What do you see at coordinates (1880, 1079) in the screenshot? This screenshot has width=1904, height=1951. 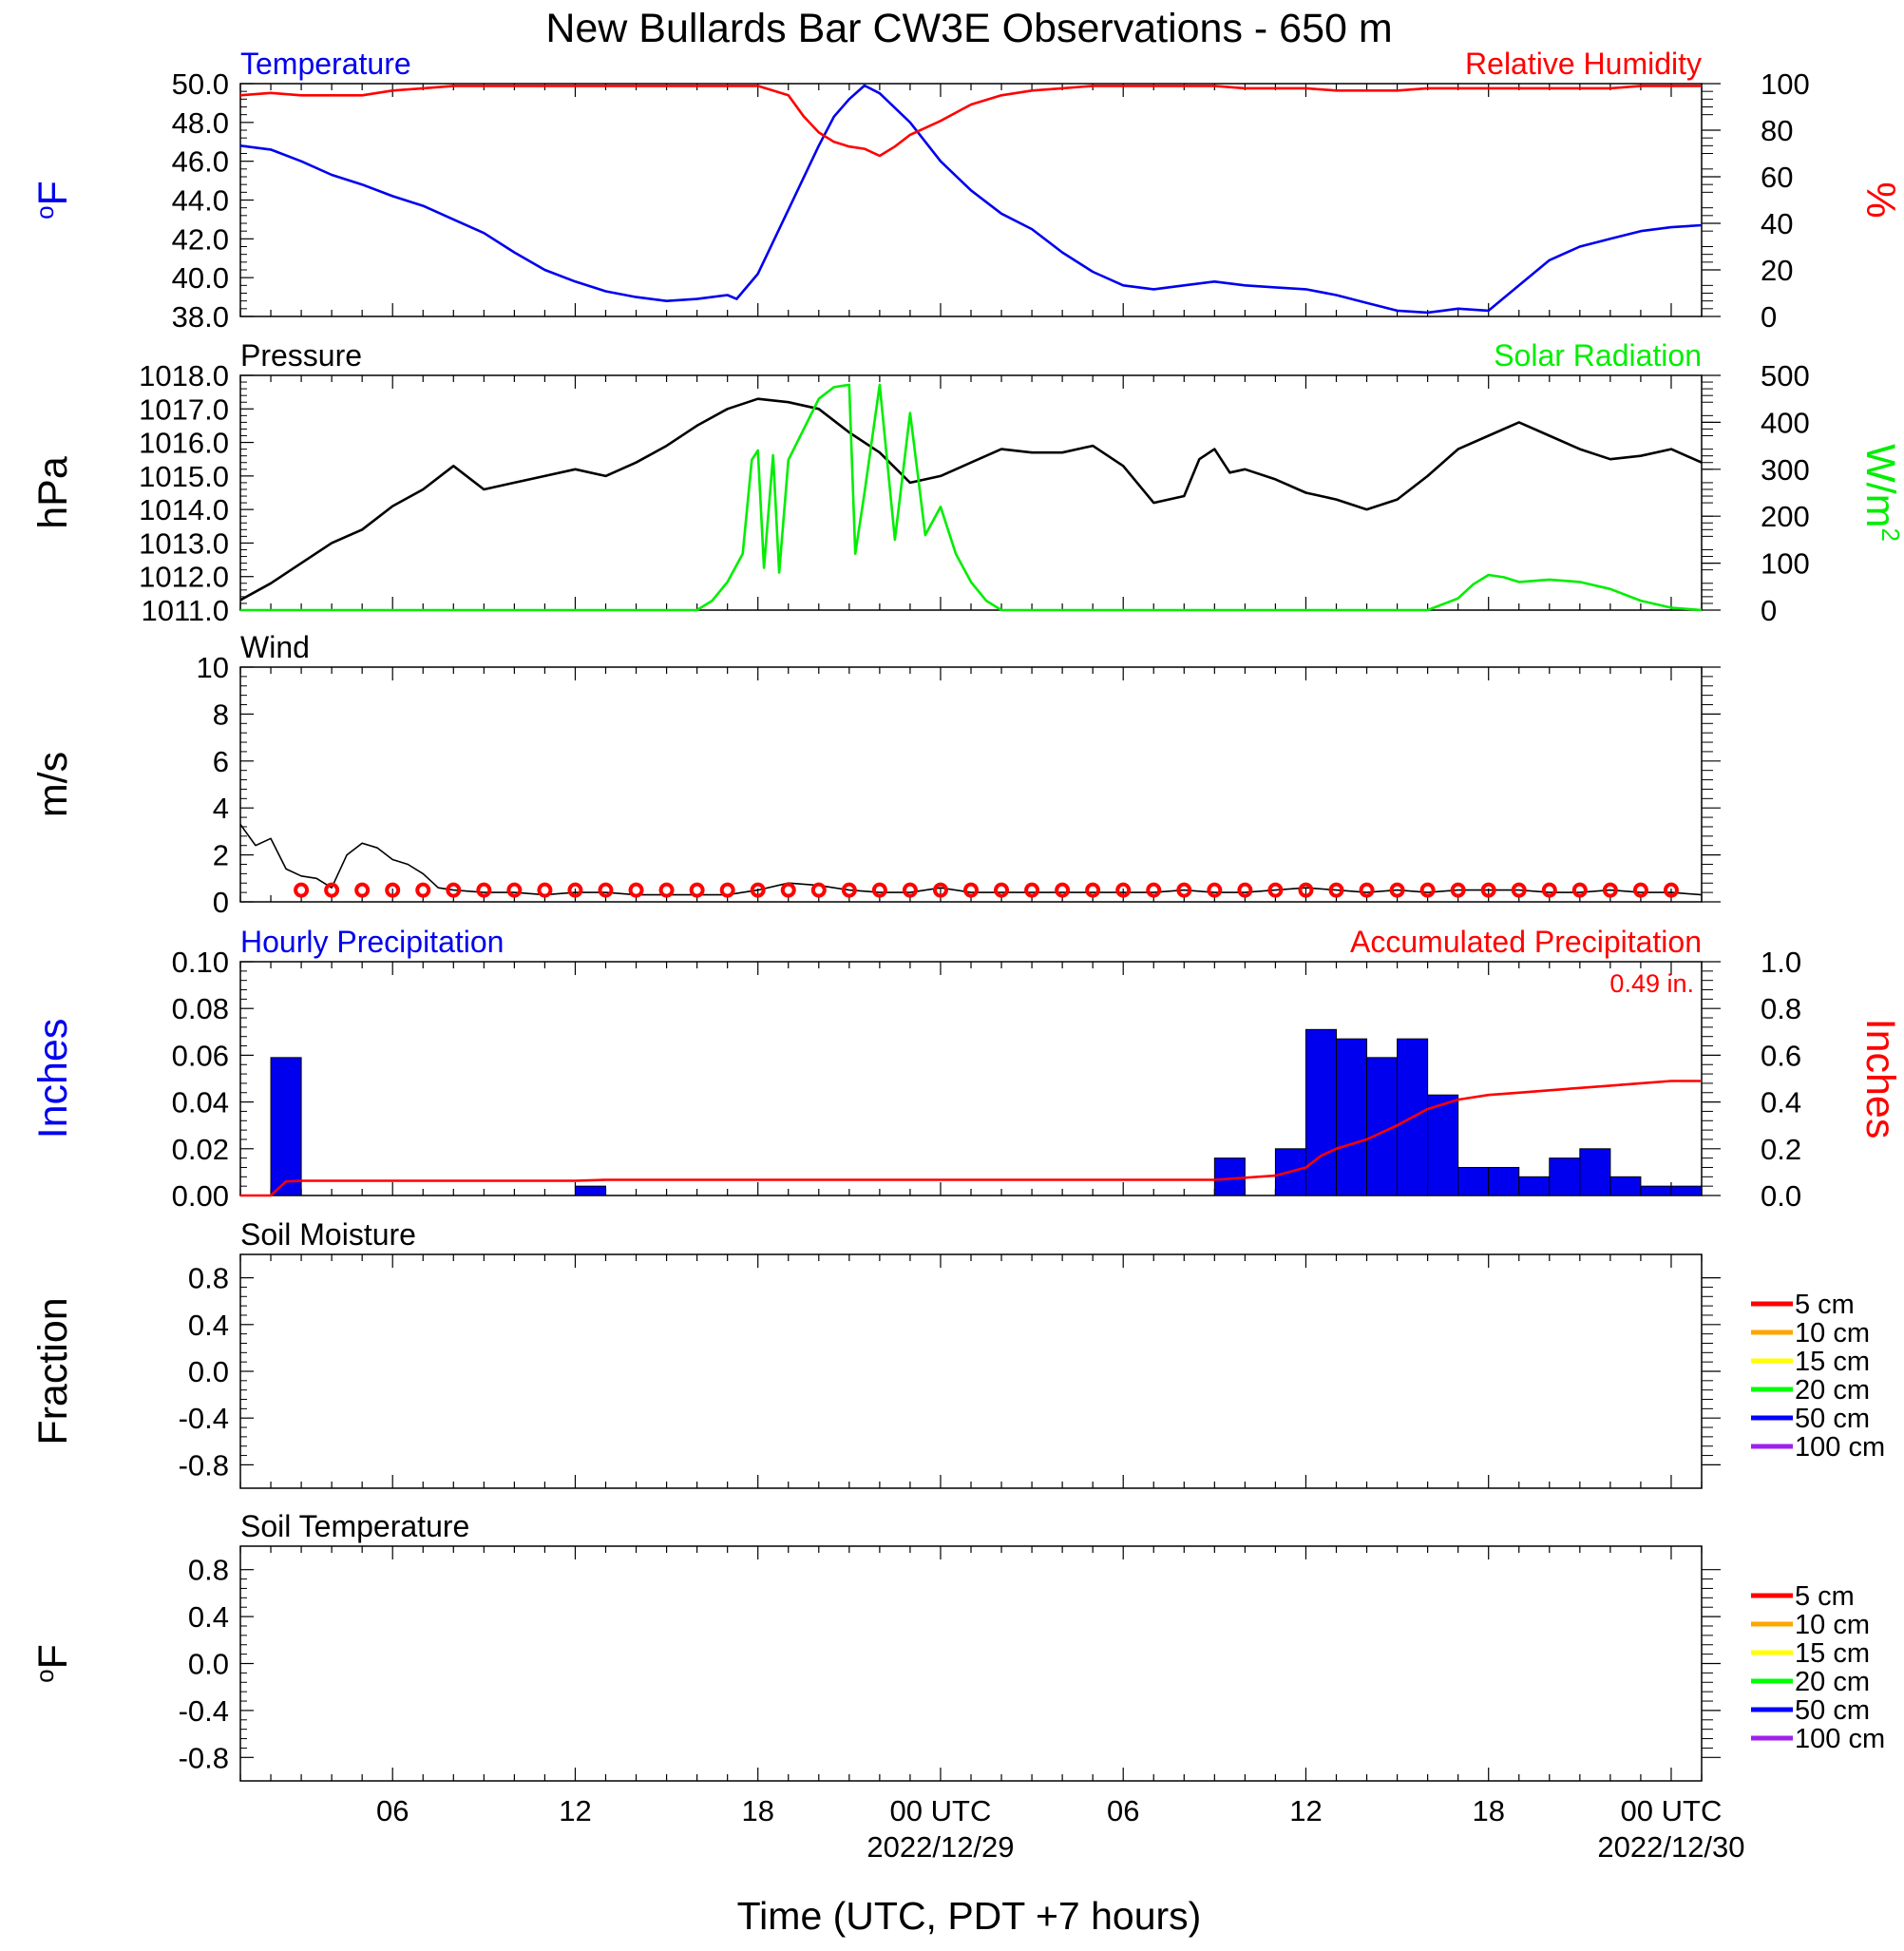 I see `y-axis-label-right: Inches` at bounding box center [1880, 1079].